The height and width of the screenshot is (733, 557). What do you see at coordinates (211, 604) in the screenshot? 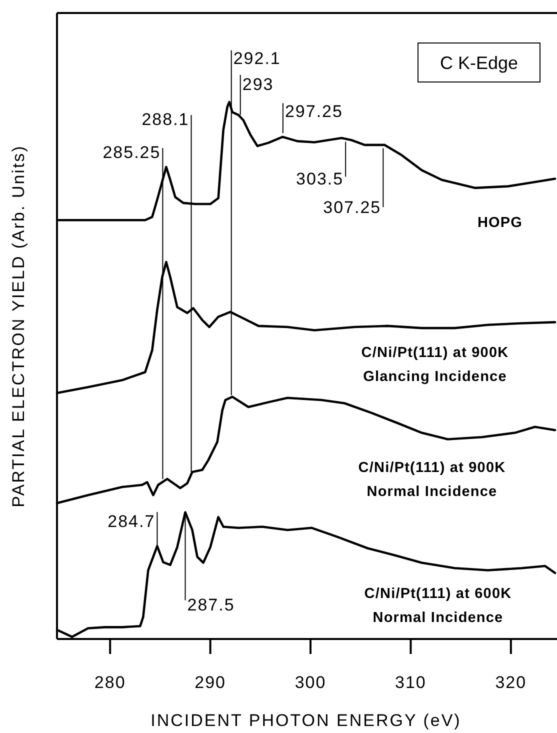
I see `annotation: 287.5` at bounding box center [211, 604].